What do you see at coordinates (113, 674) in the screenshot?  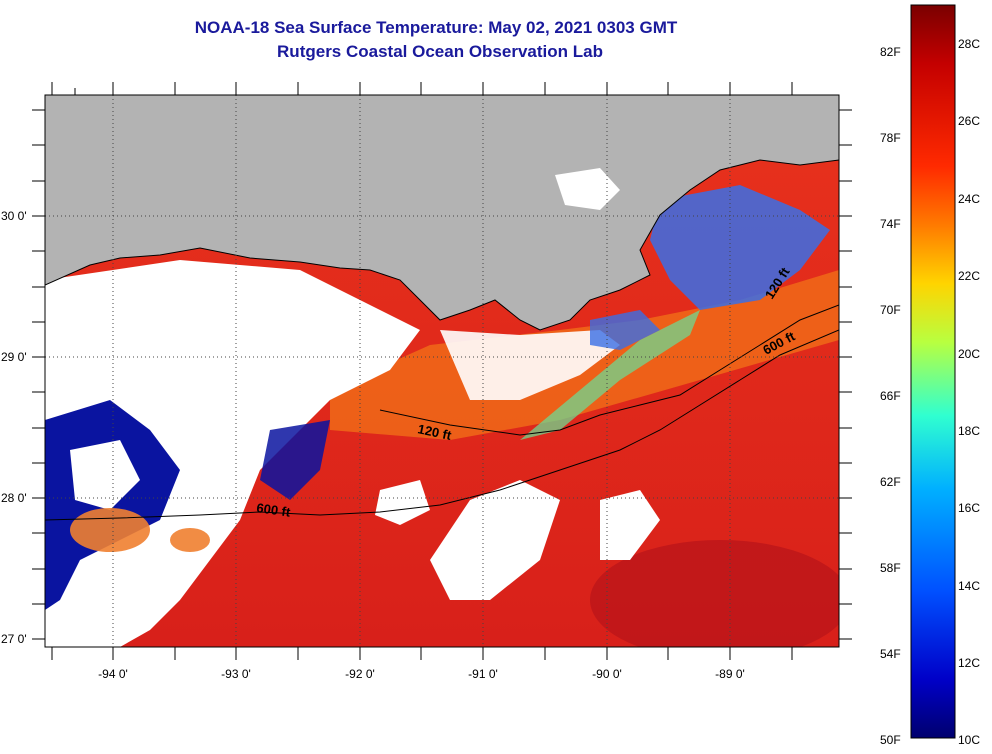 I see `lon-tick-label: -94 0'` at bounding box center [113, 674].